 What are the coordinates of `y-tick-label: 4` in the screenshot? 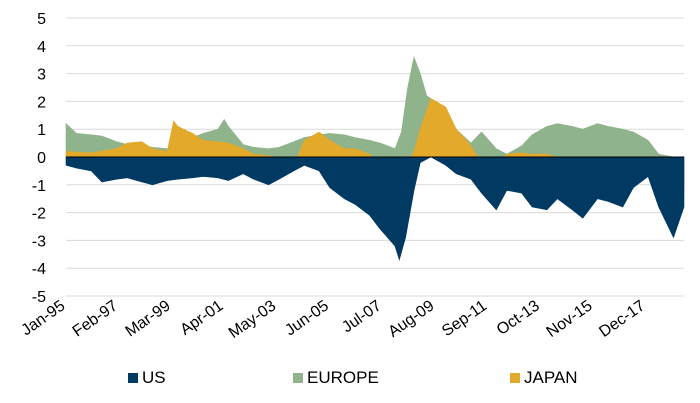 It's located at (41, 47).